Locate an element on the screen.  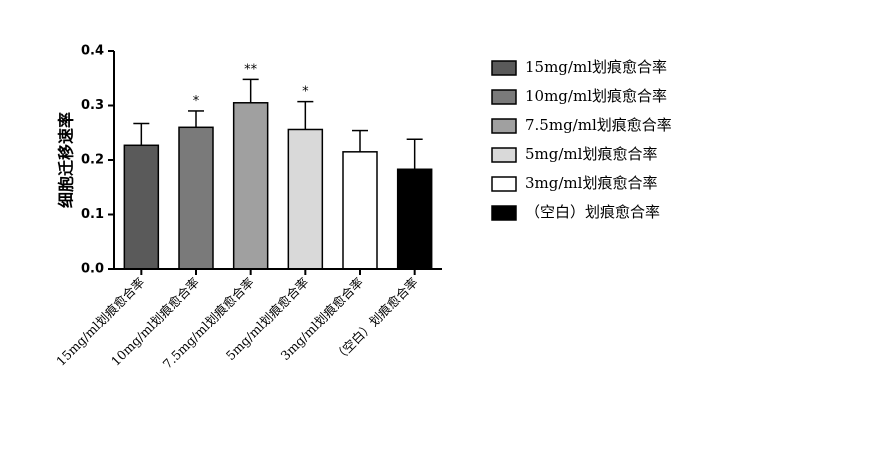
y-tick-label: 0.2 is located at coordinates (92, 160).